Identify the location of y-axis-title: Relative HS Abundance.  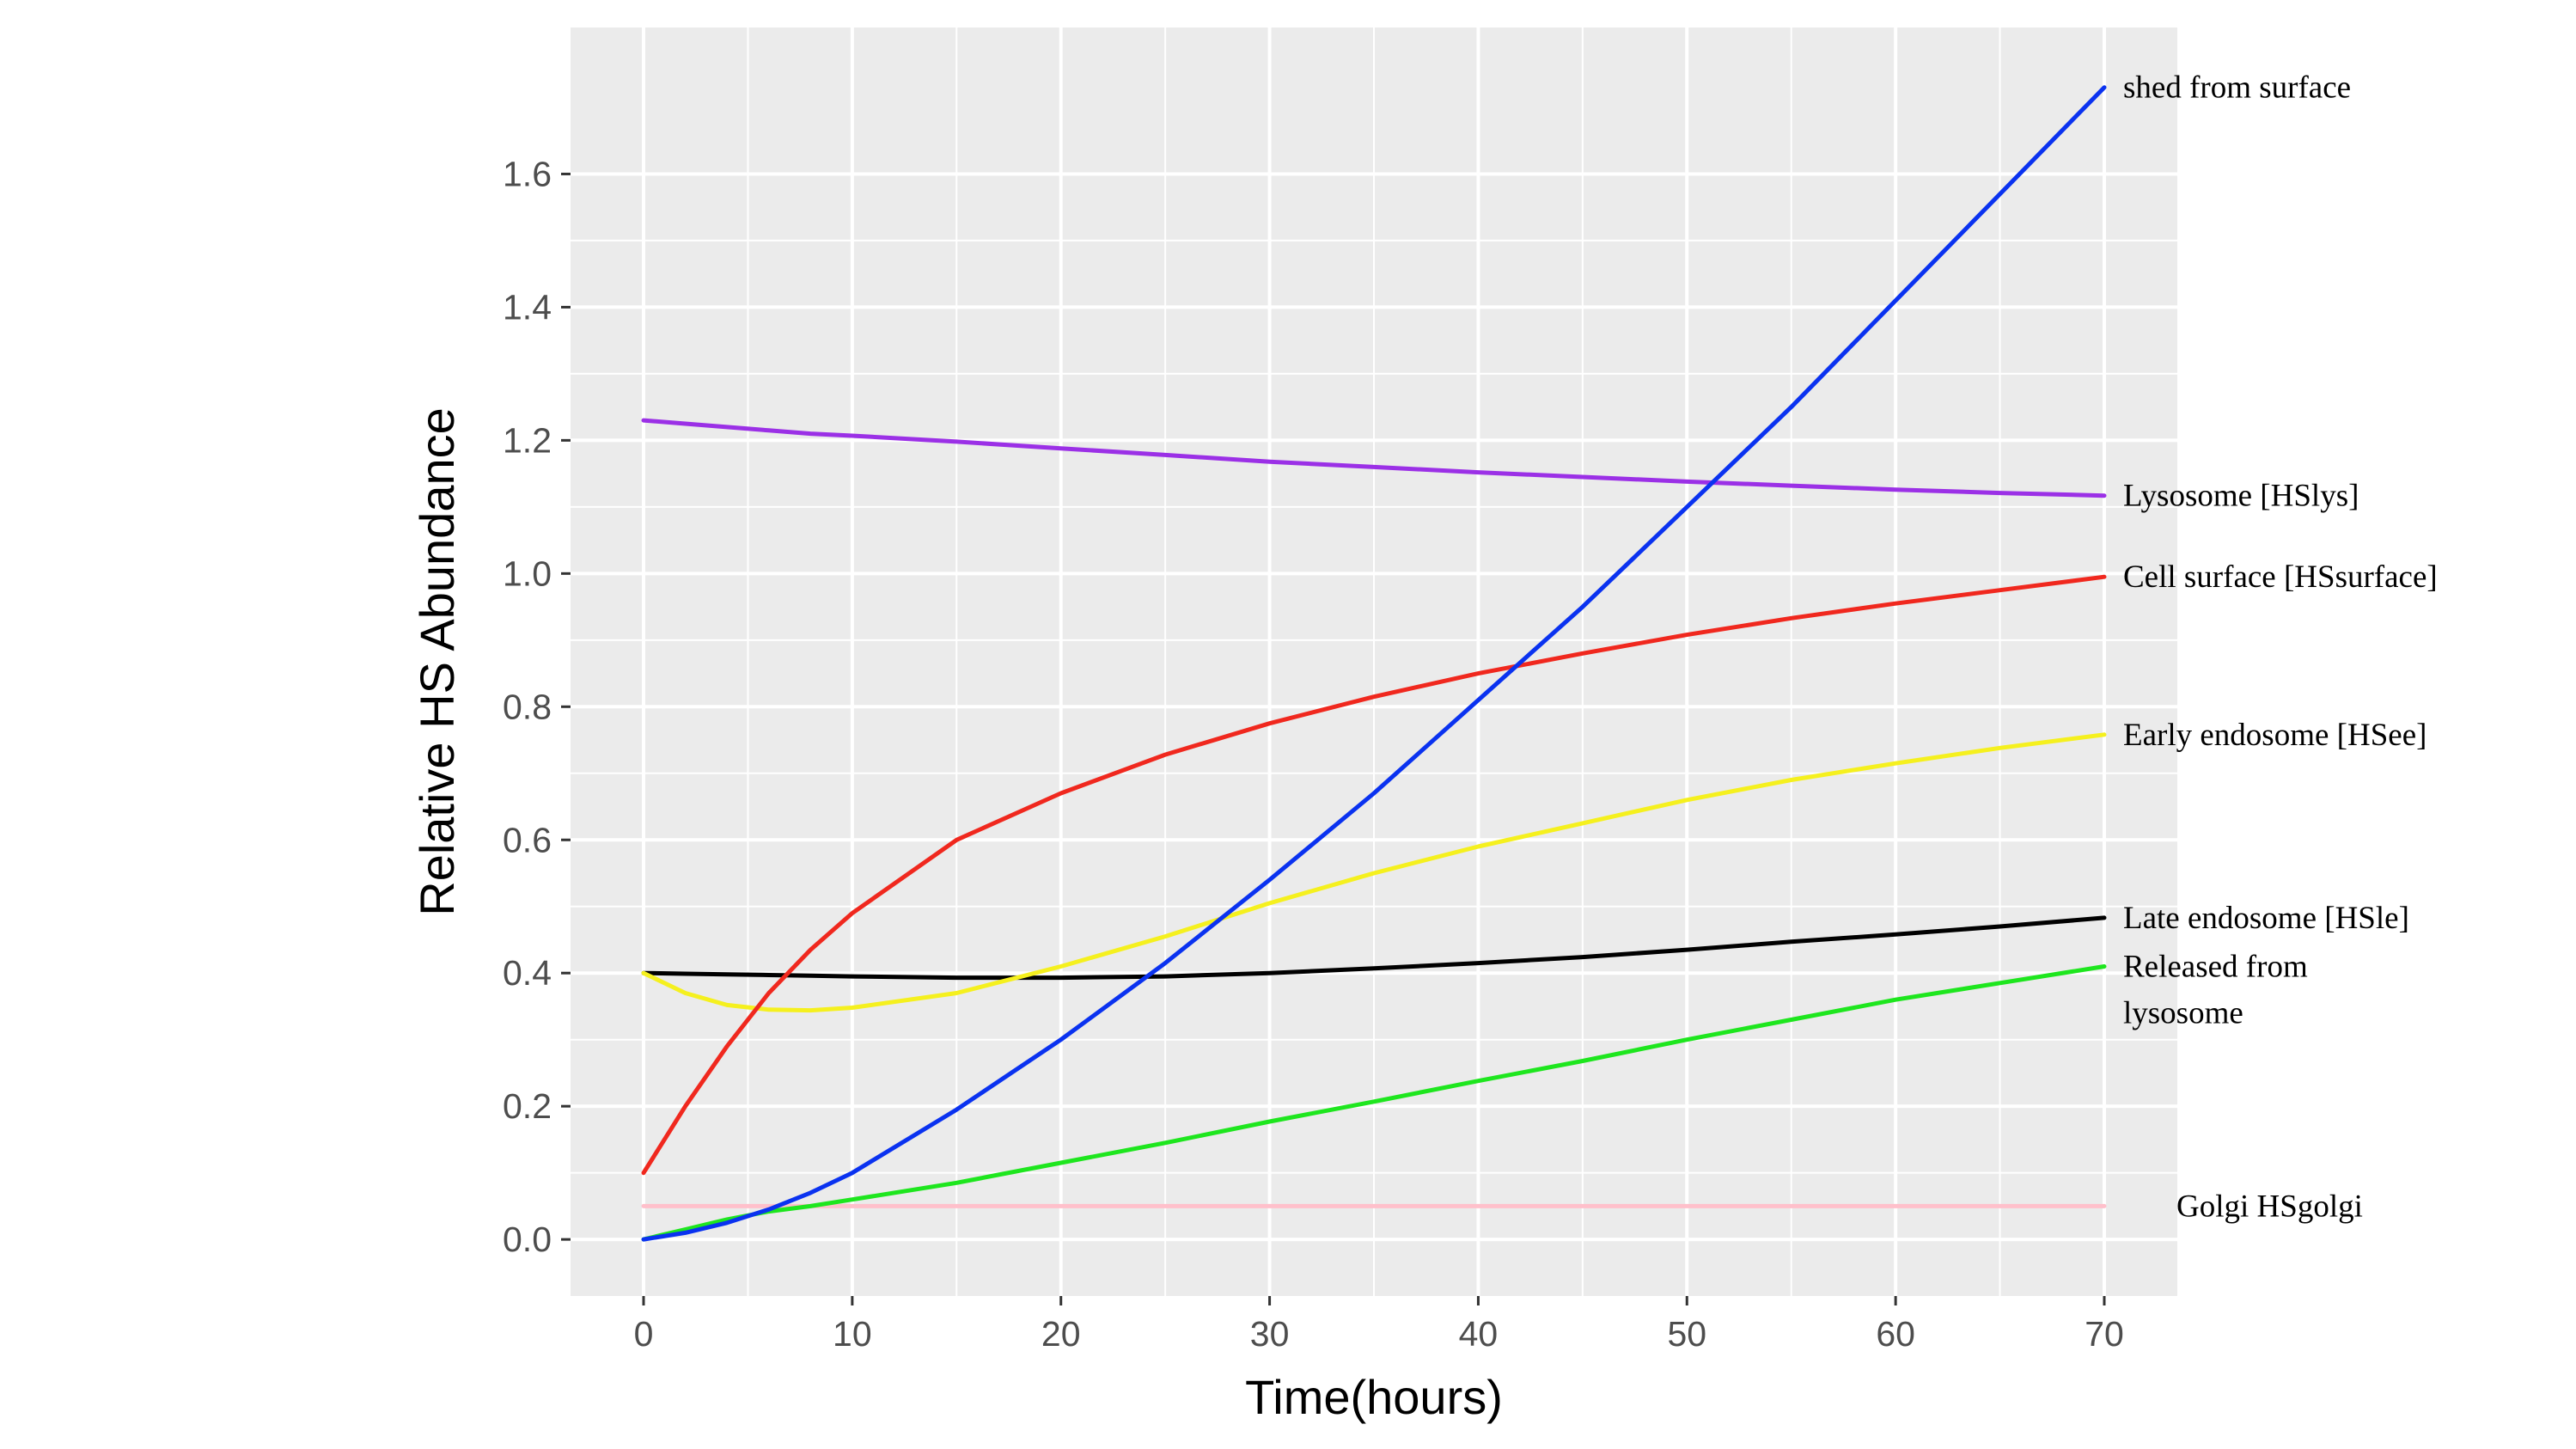
(437, 661).